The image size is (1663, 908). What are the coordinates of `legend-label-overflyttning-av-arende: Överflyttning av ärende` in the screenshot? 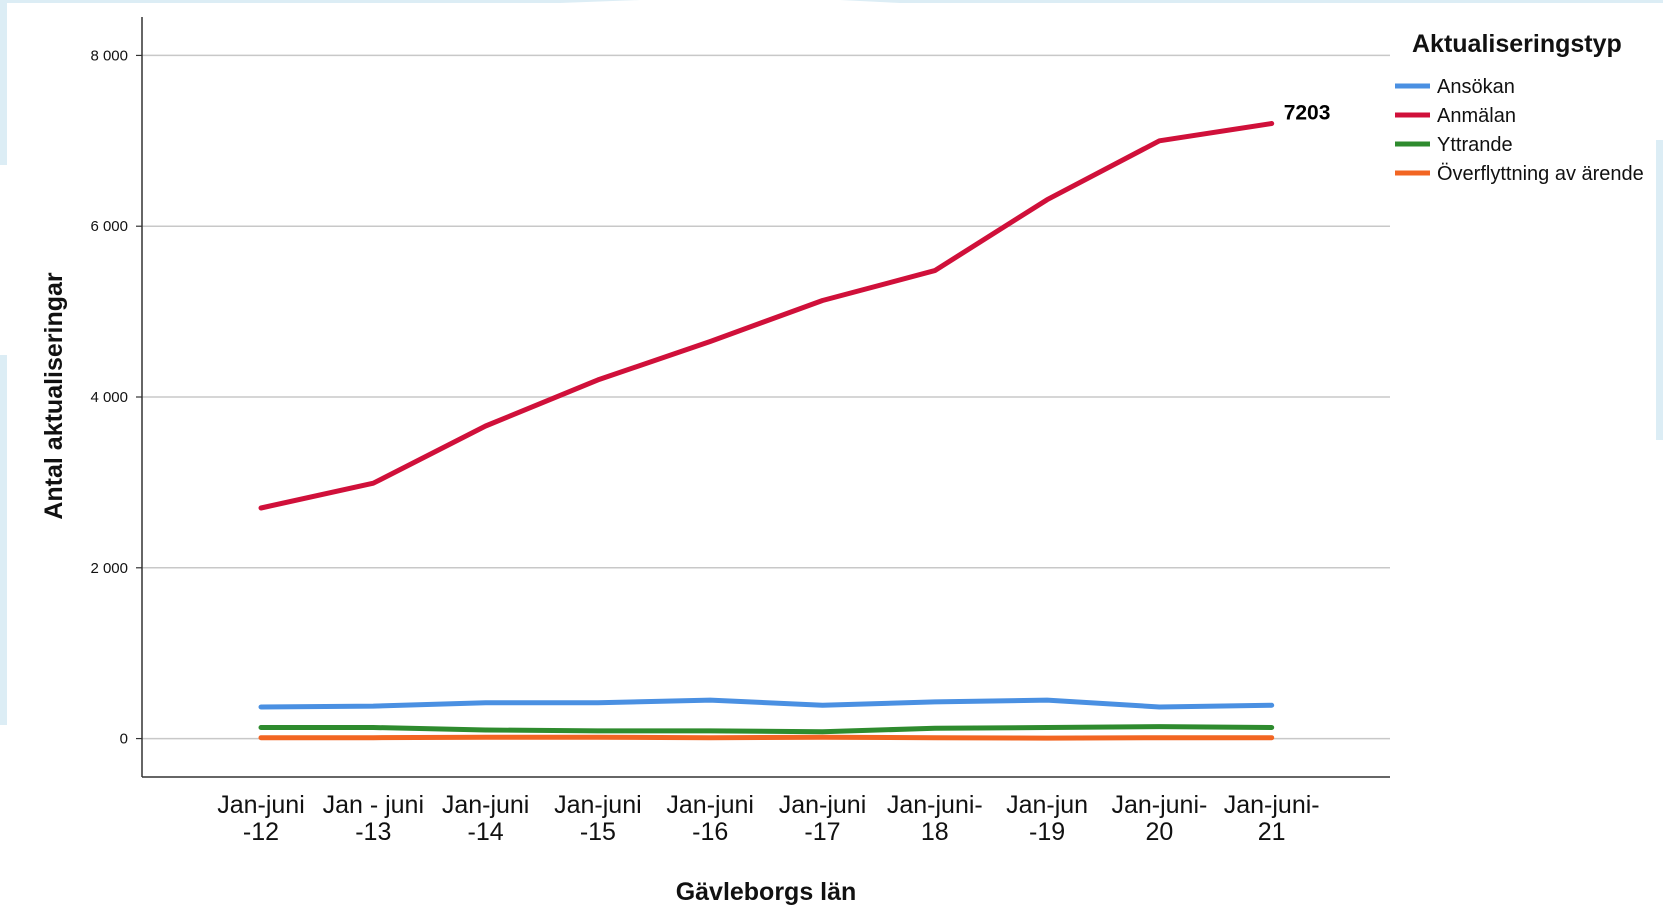 It's located at (1540, 174).